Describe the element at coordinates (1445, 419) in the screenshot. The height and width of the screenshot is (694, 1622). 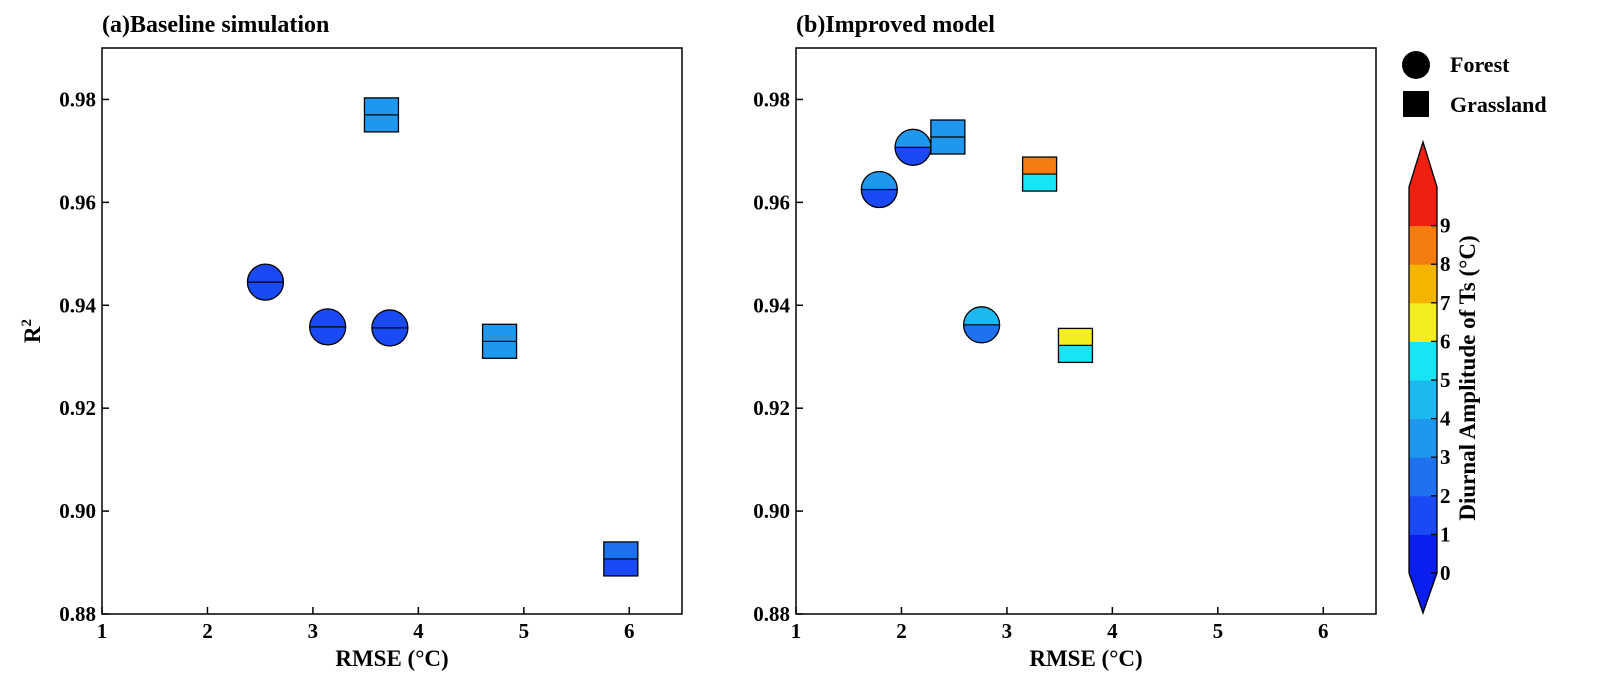
I see `colorbar-tick-label: 4` at that location.